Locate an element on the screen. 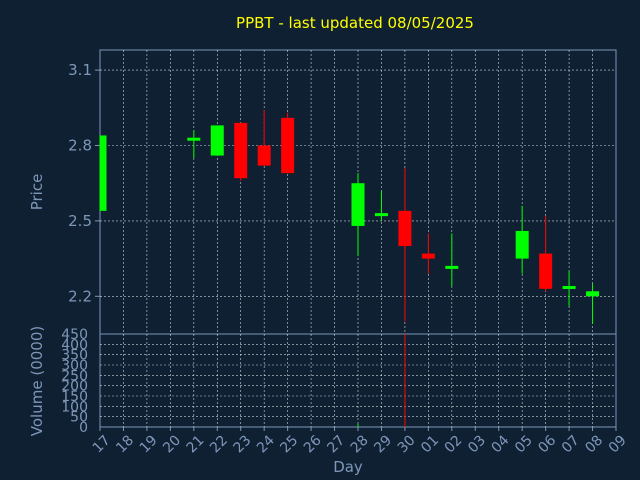  price-tick-label: 2.8 is located at coordinates (80, 146).